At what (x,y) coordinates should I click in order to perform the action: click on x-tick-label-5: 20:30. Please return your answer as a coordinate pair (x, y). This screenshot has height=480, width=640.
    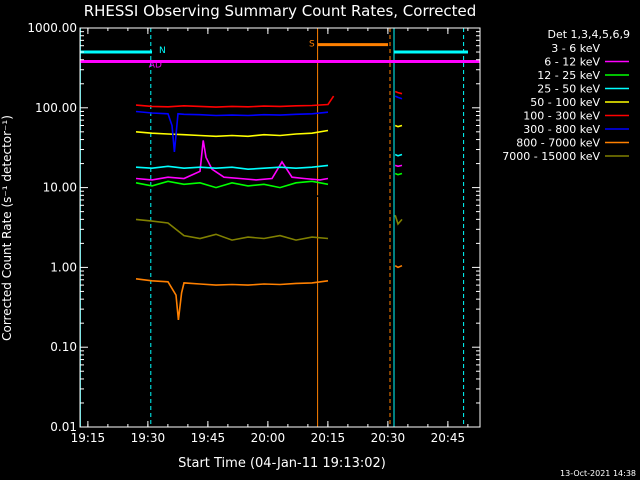
    Looking at the image, I should click on (388, 438).